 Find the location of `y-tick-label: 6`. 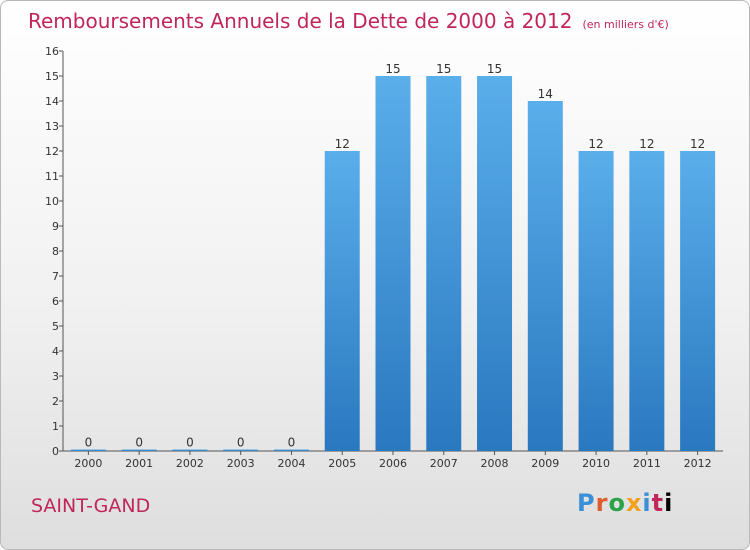

y-tick-label: 6 is located at coordinates (55, 301).